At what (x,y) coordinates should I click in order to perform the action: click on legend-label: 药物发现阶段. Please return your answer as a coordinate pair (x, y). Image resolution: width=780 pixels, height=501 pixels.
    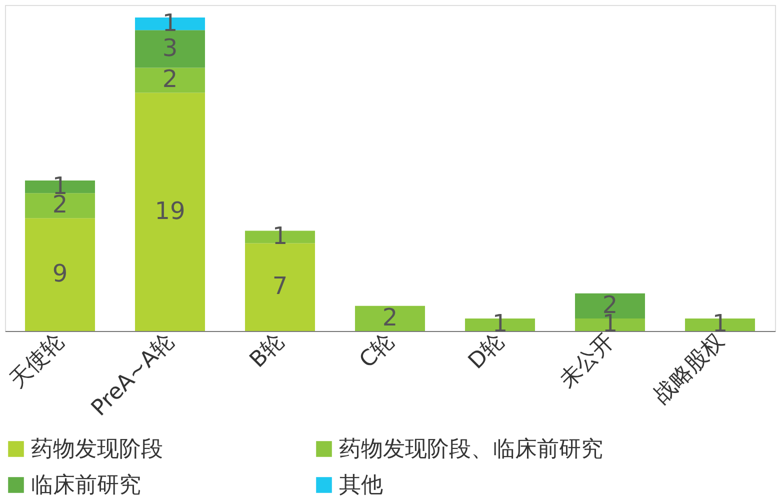
    Looking at the image, I should click on (97, 449).